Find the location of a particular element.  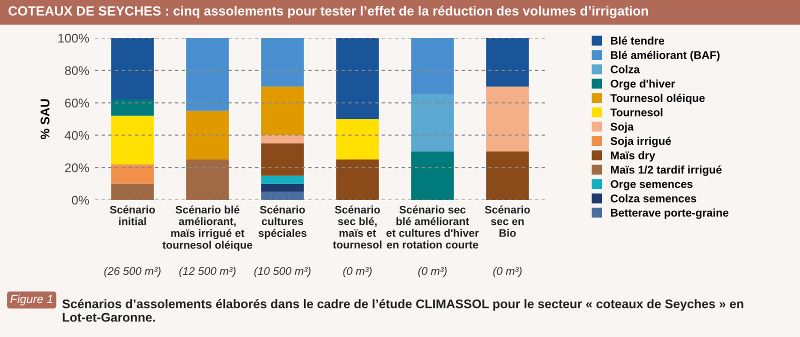

y-tick-label: 100% is located at coordinates (73, 38).